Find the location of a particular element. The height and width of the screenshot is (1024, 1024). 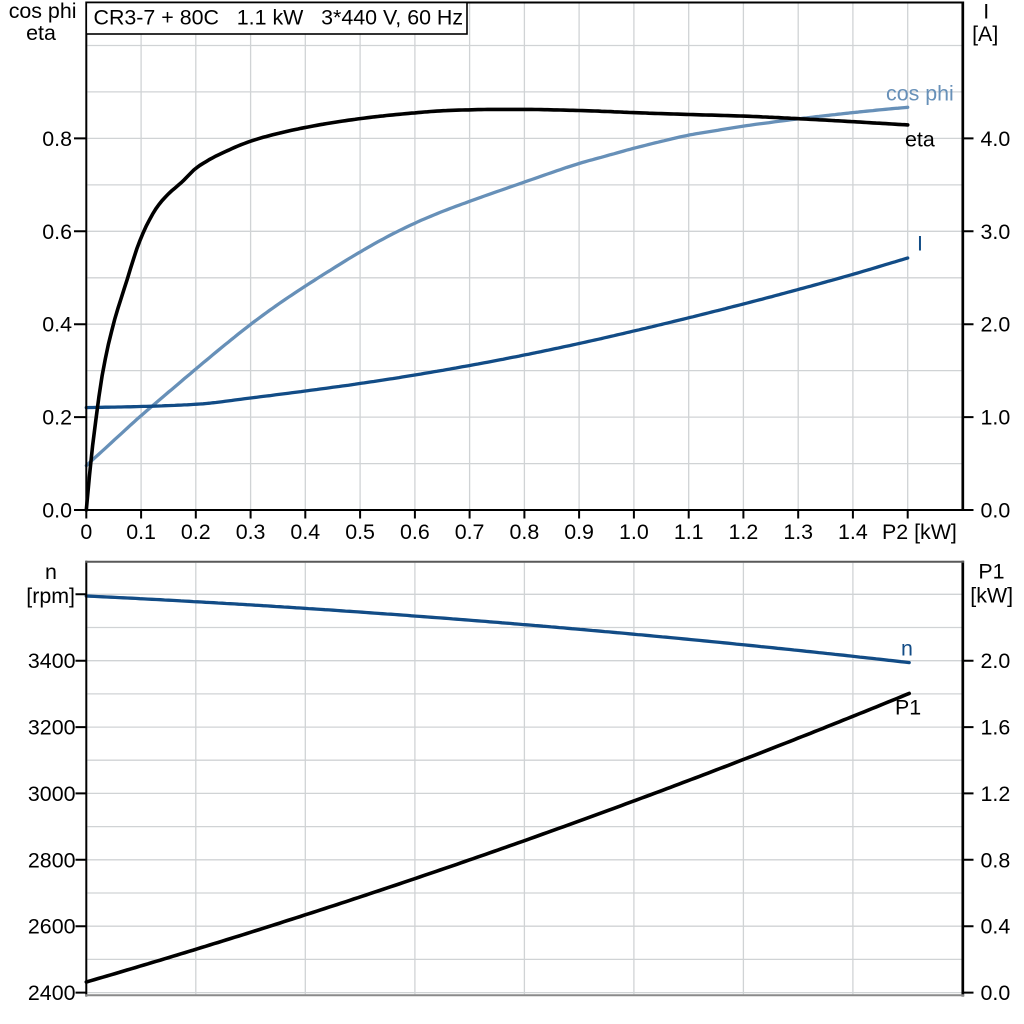

svg-text: [A] is located at coordinates (985, 34).